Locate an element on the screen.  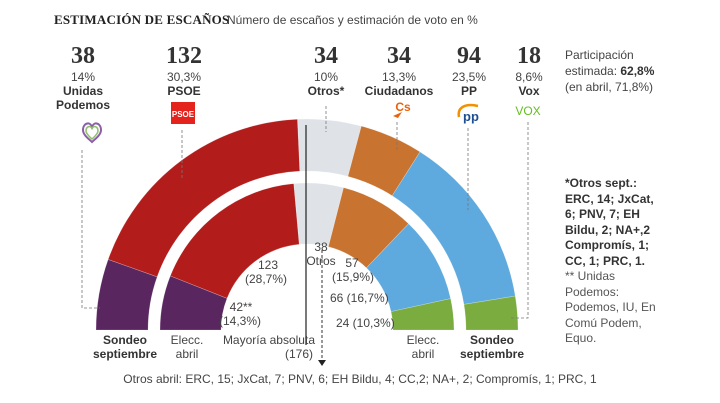
note-line: Equo. is located at coordinates (581, 338).